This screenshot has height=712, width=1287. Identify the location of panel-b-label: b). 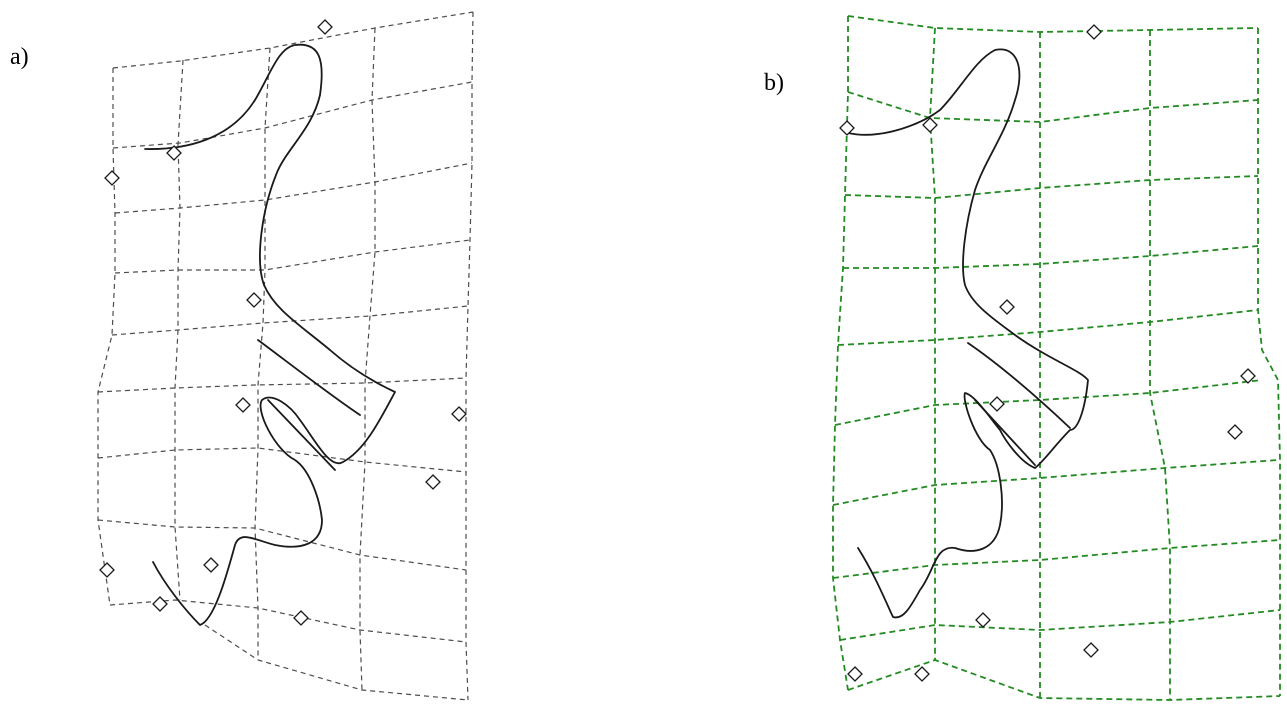
(774, 83).